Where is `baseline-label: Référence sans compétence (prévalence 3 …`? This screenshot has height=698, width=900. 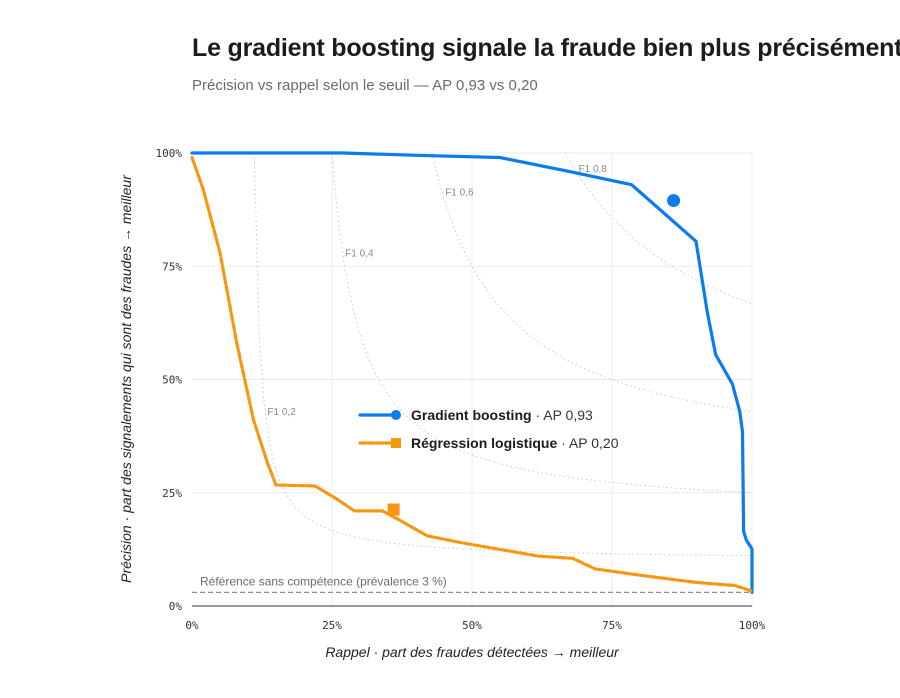 baseline-label: Référence sans compétence (prévalence 3 … is located at coordinates (323, 581).